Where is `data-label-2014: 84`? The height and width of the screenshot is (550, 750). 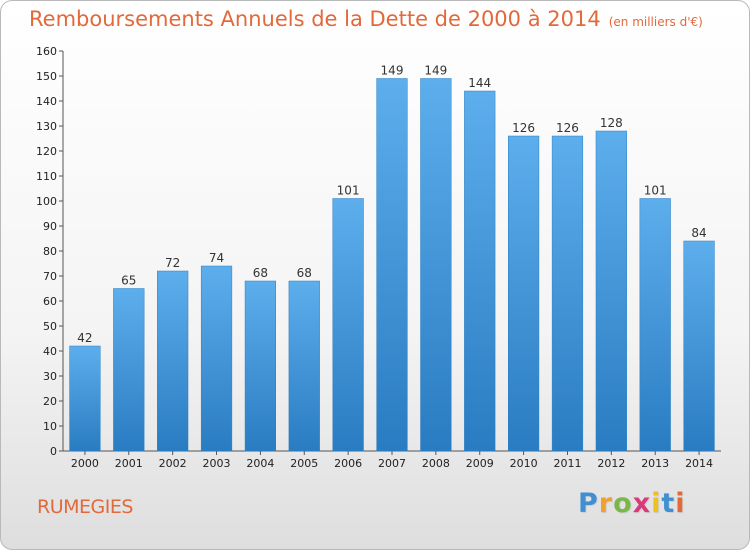
data-label-2014: 84 is located at coordinates (698, 233).